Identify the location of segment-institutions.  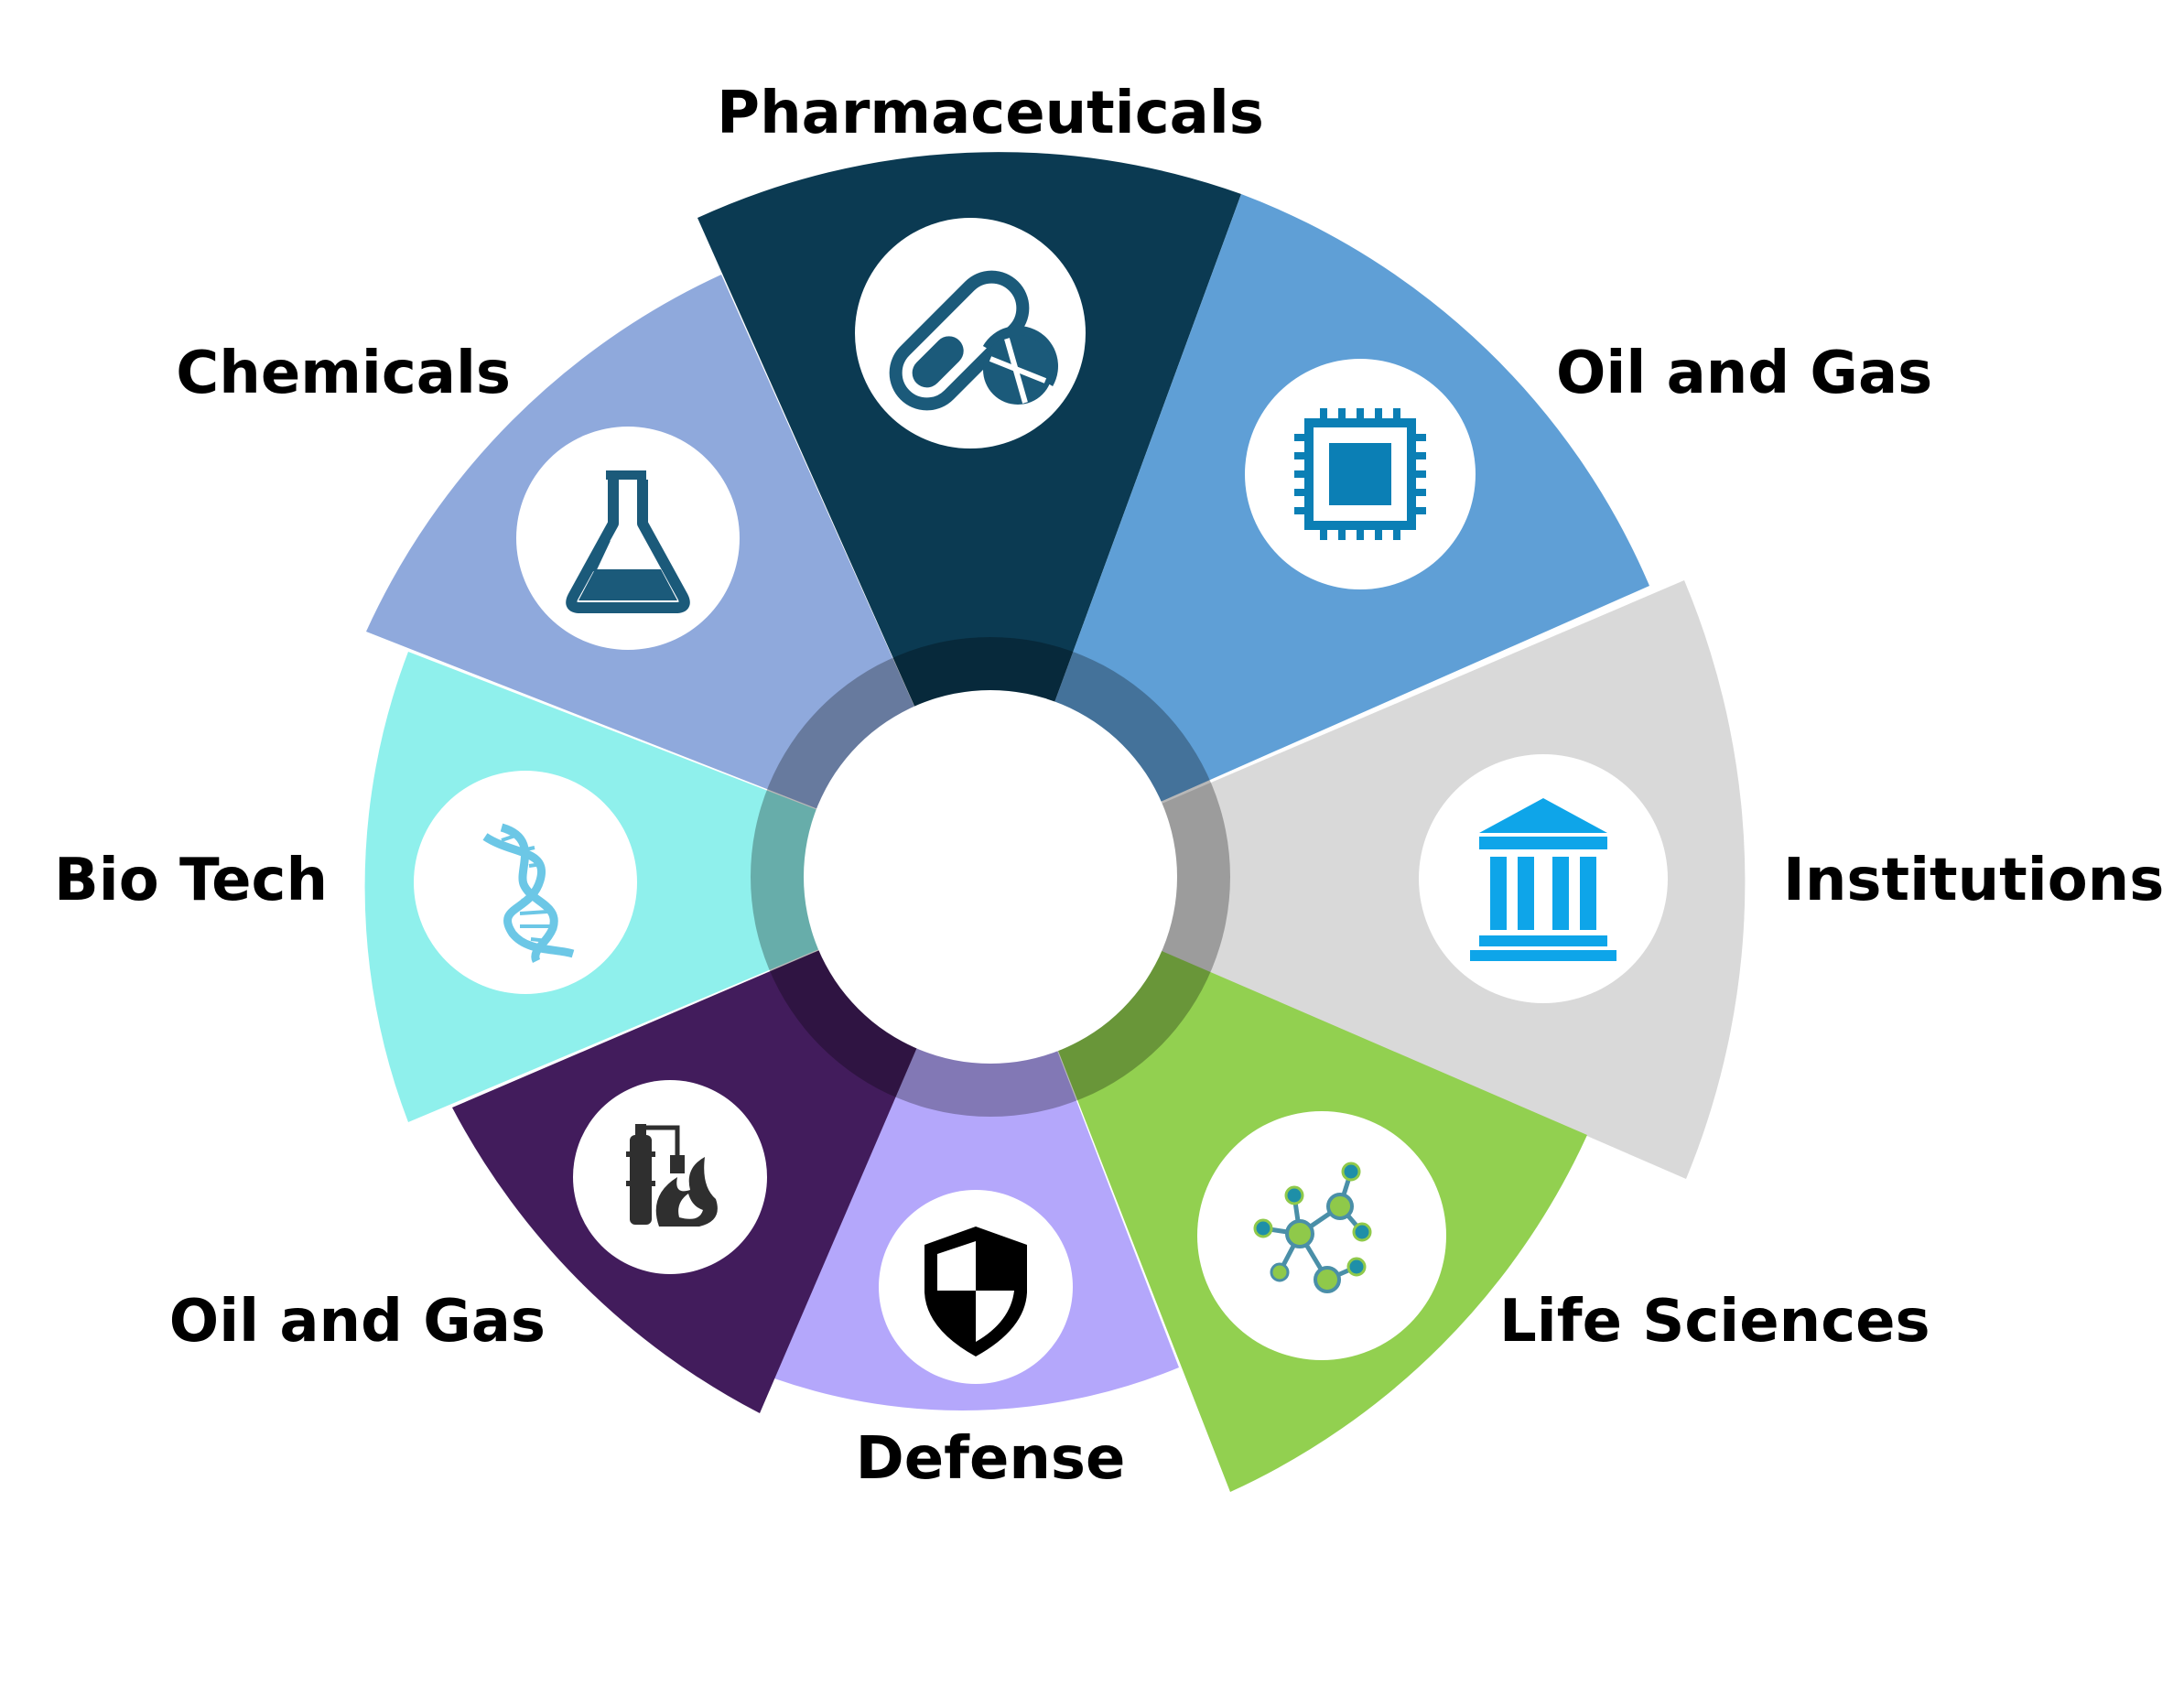
(1368, 879).